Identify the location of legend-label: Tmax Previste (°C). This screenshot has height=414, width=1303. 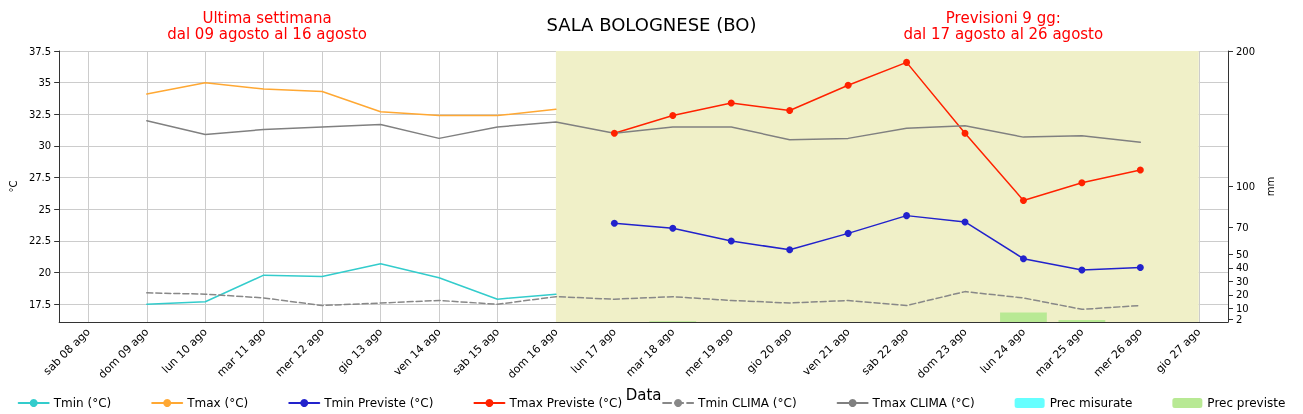
(565, 403).